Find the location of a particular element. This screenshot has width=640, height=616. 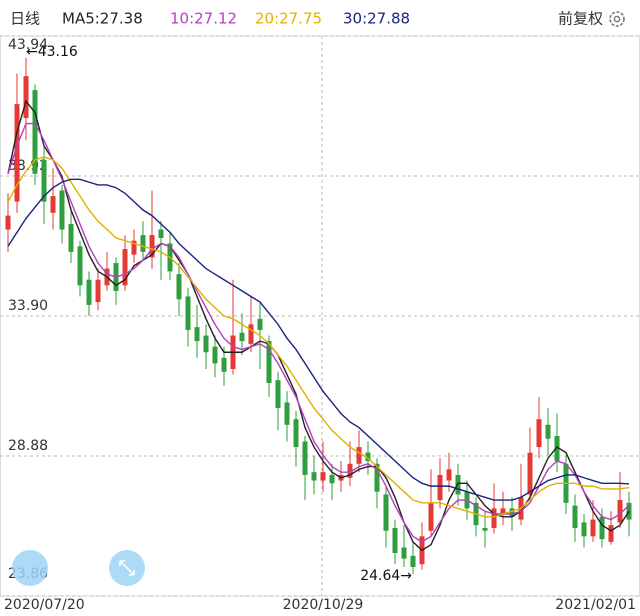

legend-entry: 20:27.75 is located at coordinates (288, 19).